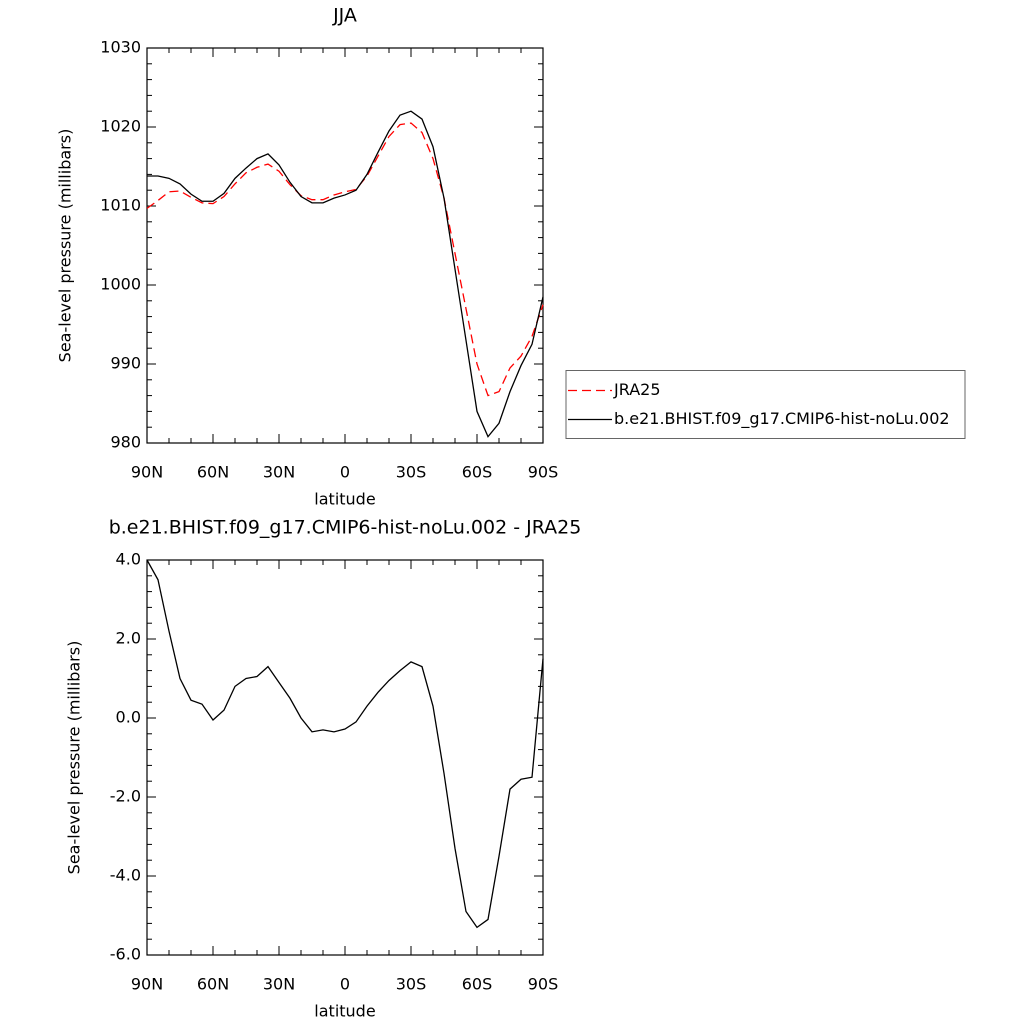 This screenshot has width=1024, height=1024. Describe the element at coordinates (344, 16) in the screenshot. I see `chart-title: JJA` at that location.